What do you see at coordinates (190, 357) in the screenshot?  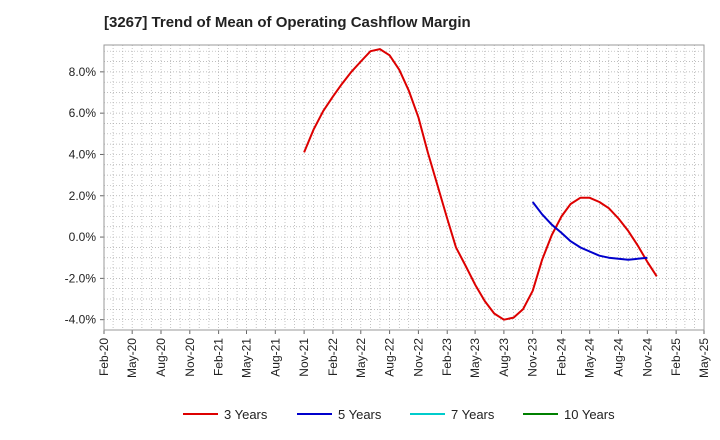 I see `x-tick-label: Nov-20` at bounding box center [190, 357].